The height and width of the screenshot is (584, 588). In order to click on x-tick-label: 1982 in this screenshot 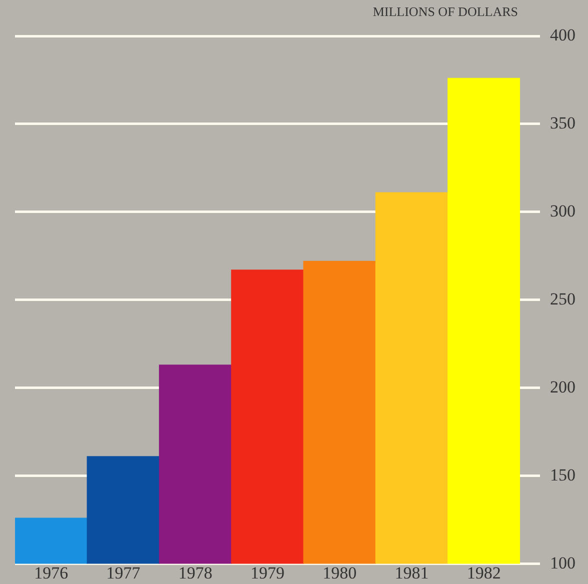, I will do `click(483, 572)`.